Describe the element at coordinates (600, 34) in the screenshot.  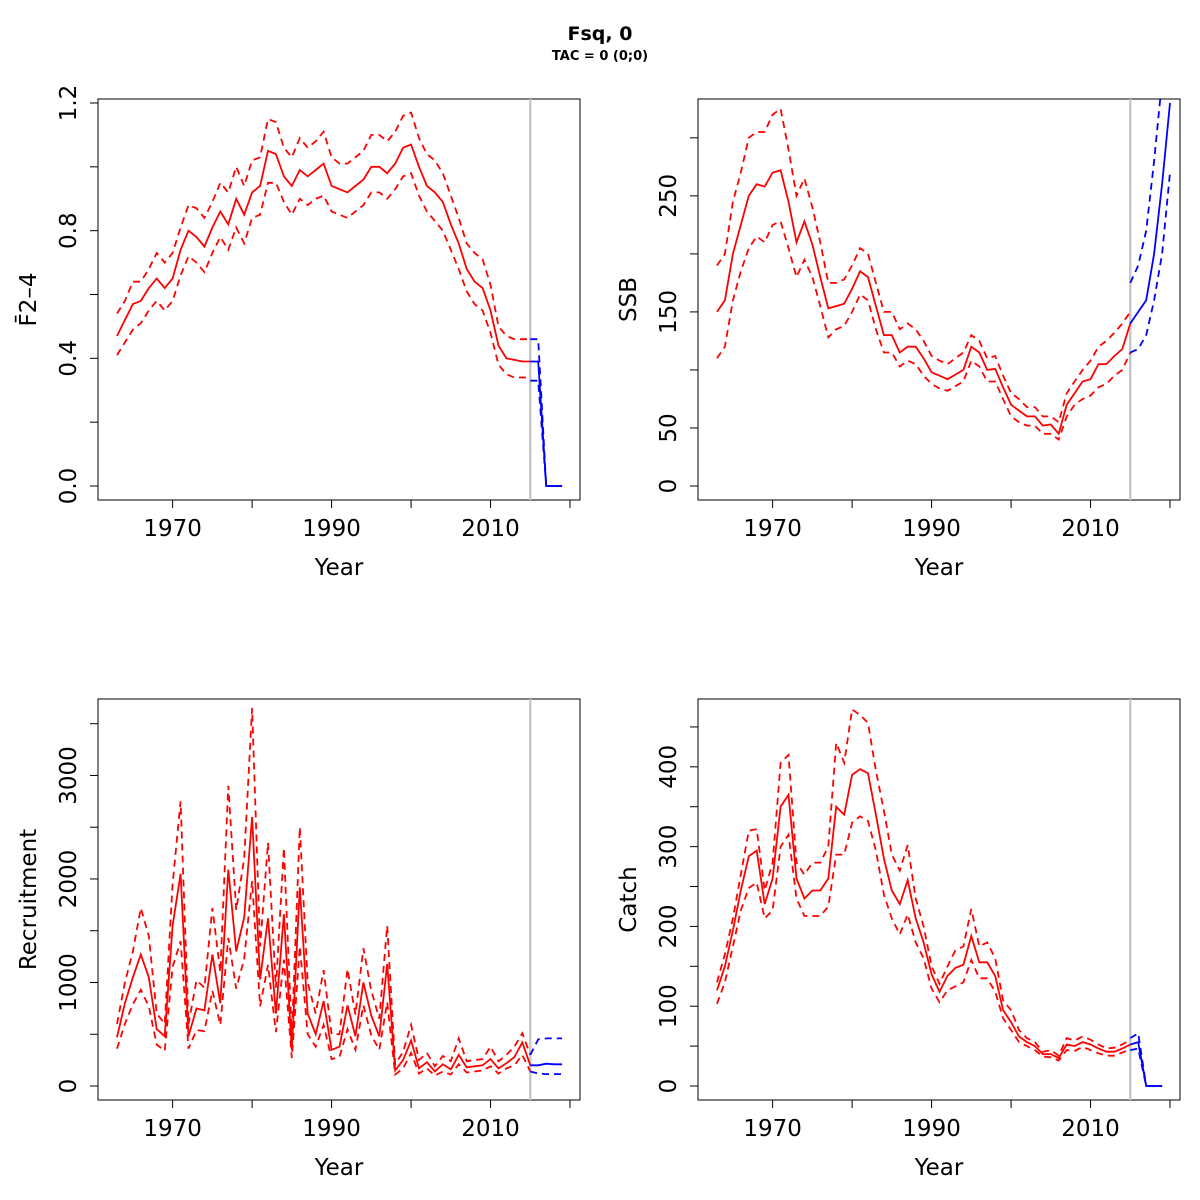
I see `figure-title: Fsq, 0` at that location.